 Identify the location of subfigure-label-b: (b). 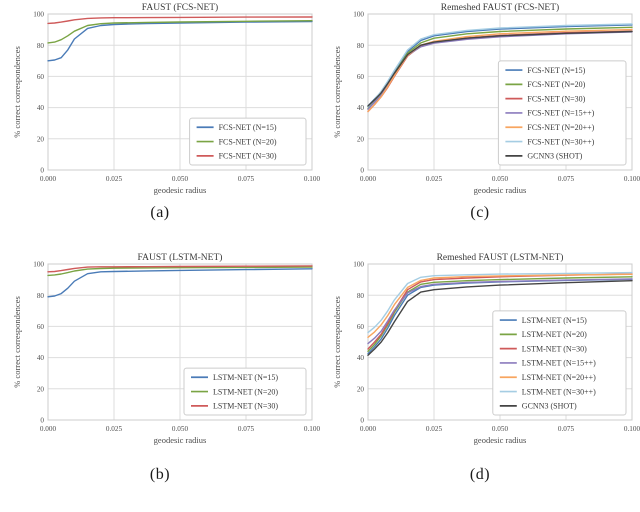
(160, 474).